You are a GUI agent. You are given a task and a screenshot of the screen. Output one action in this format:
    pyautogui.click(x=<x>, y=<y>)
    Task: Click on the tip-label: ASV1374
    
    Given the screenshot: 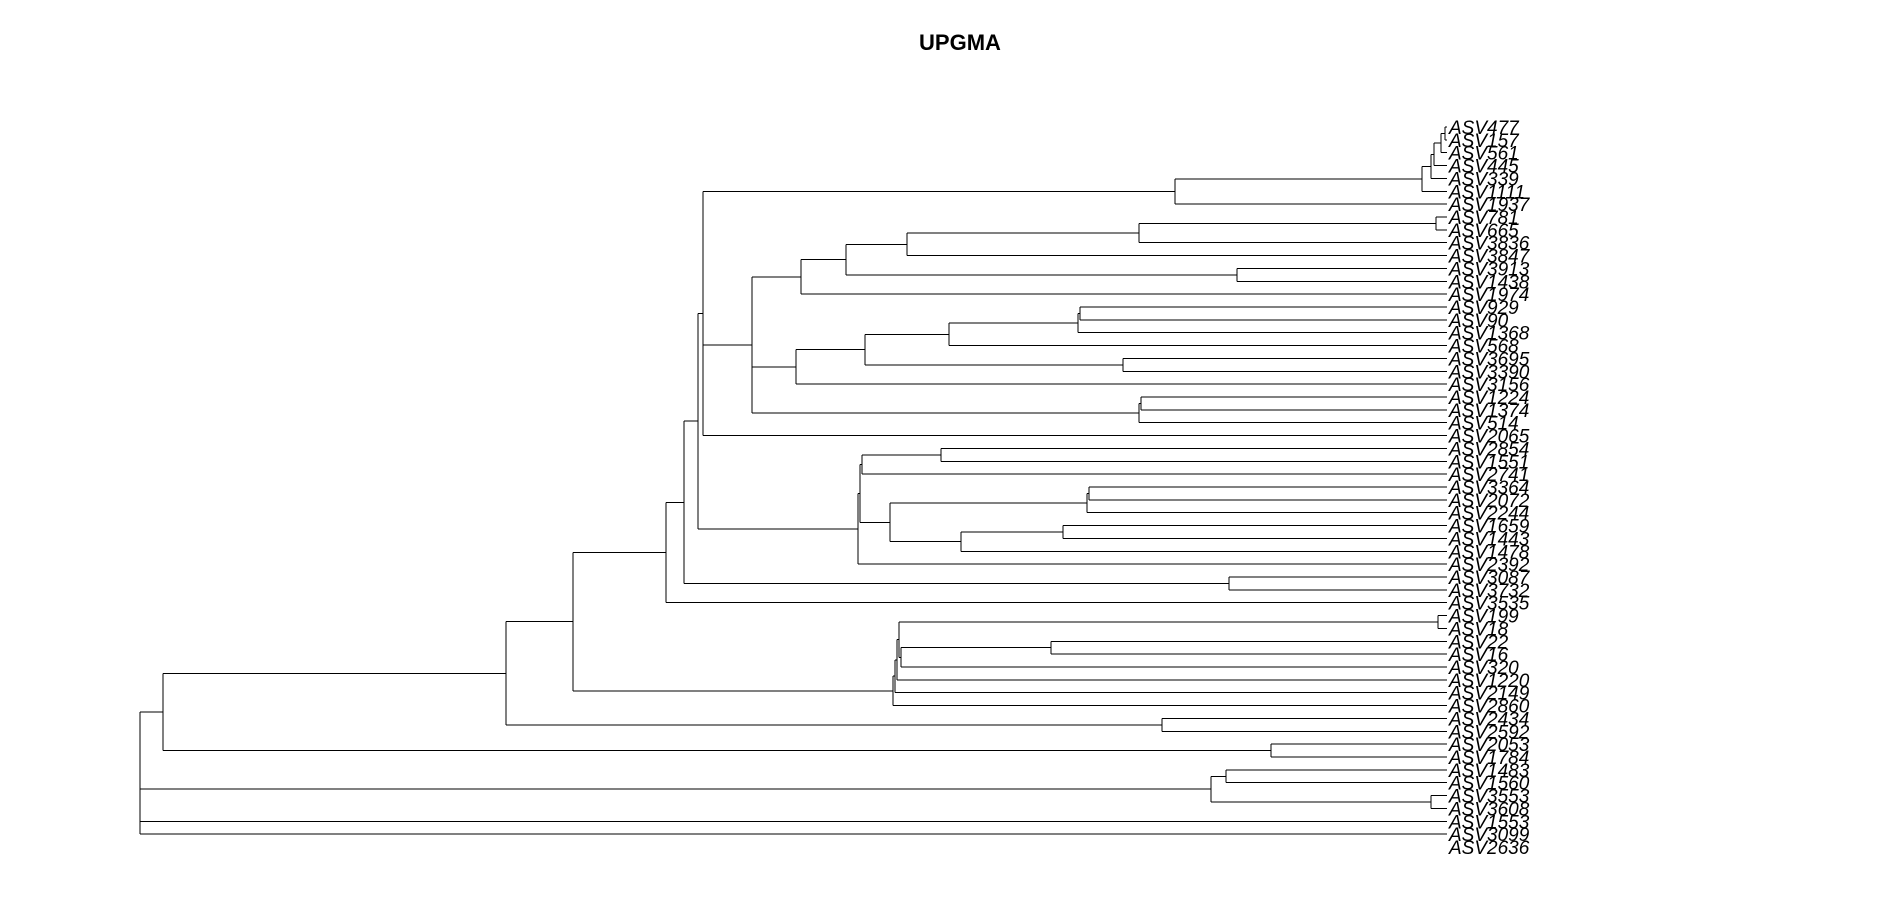 What is the action you would take?
    pyautogui.click(x=1488, y=411)
    